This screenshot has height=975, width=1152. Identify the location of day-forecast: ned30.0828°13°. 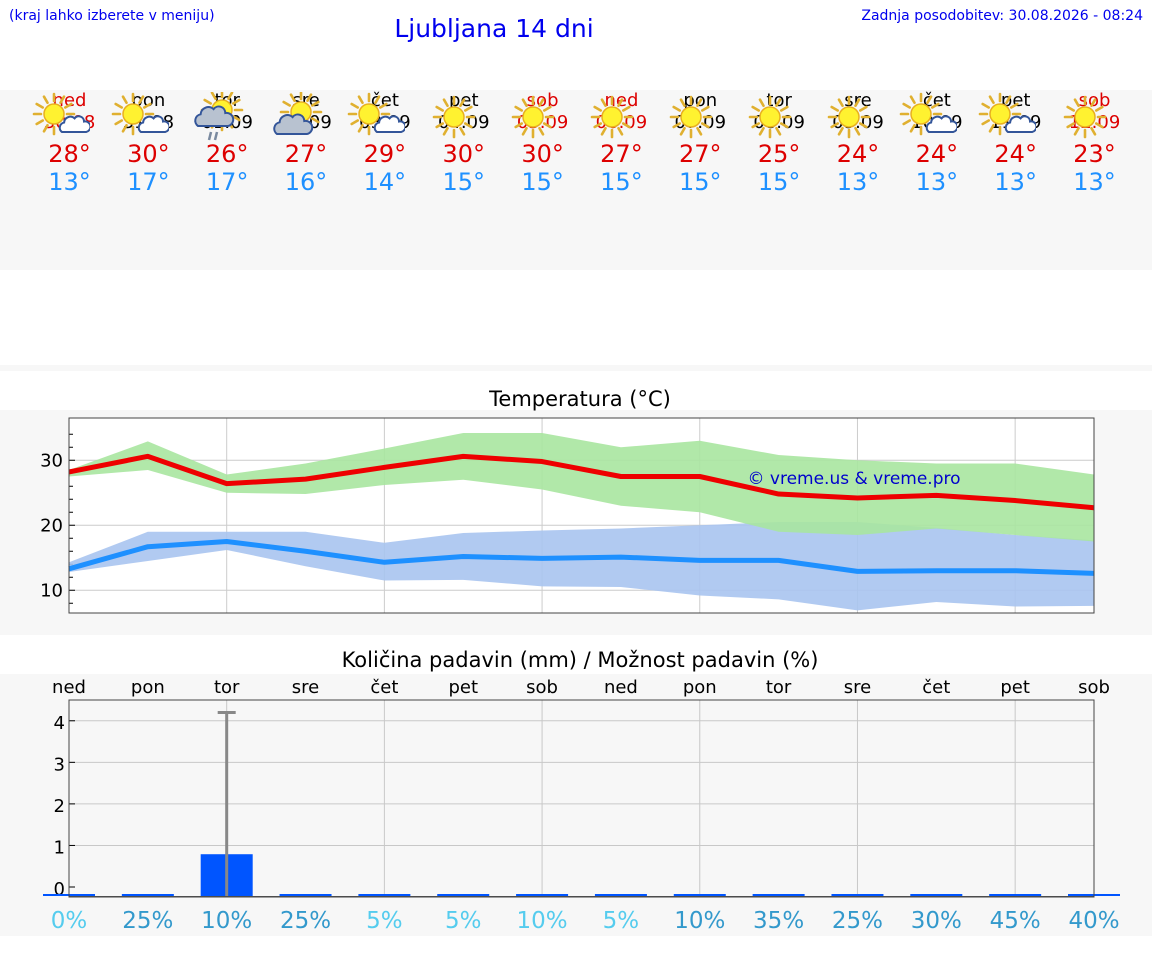
(69, 143).